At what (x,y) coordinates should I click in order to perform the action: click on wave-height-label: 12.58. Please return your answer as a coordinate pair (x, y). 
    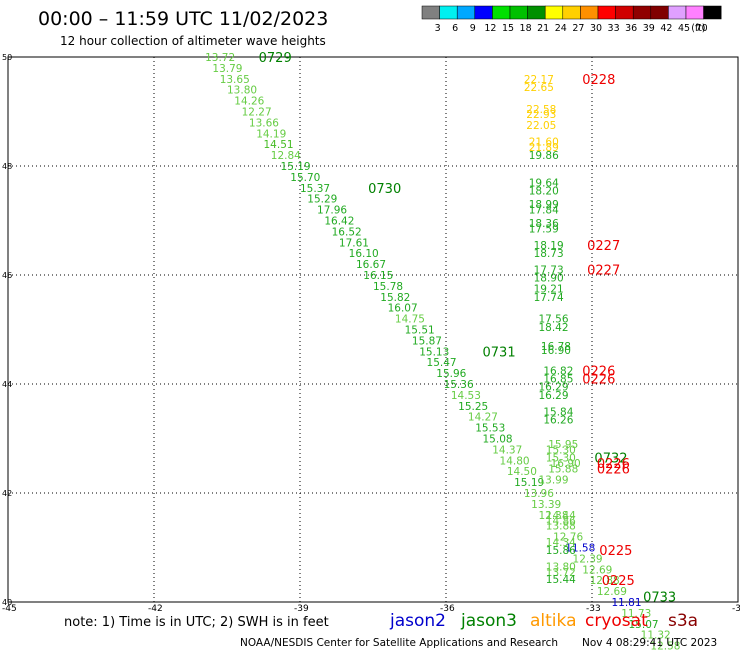
    Looking at the image, I should click on (665, 645).